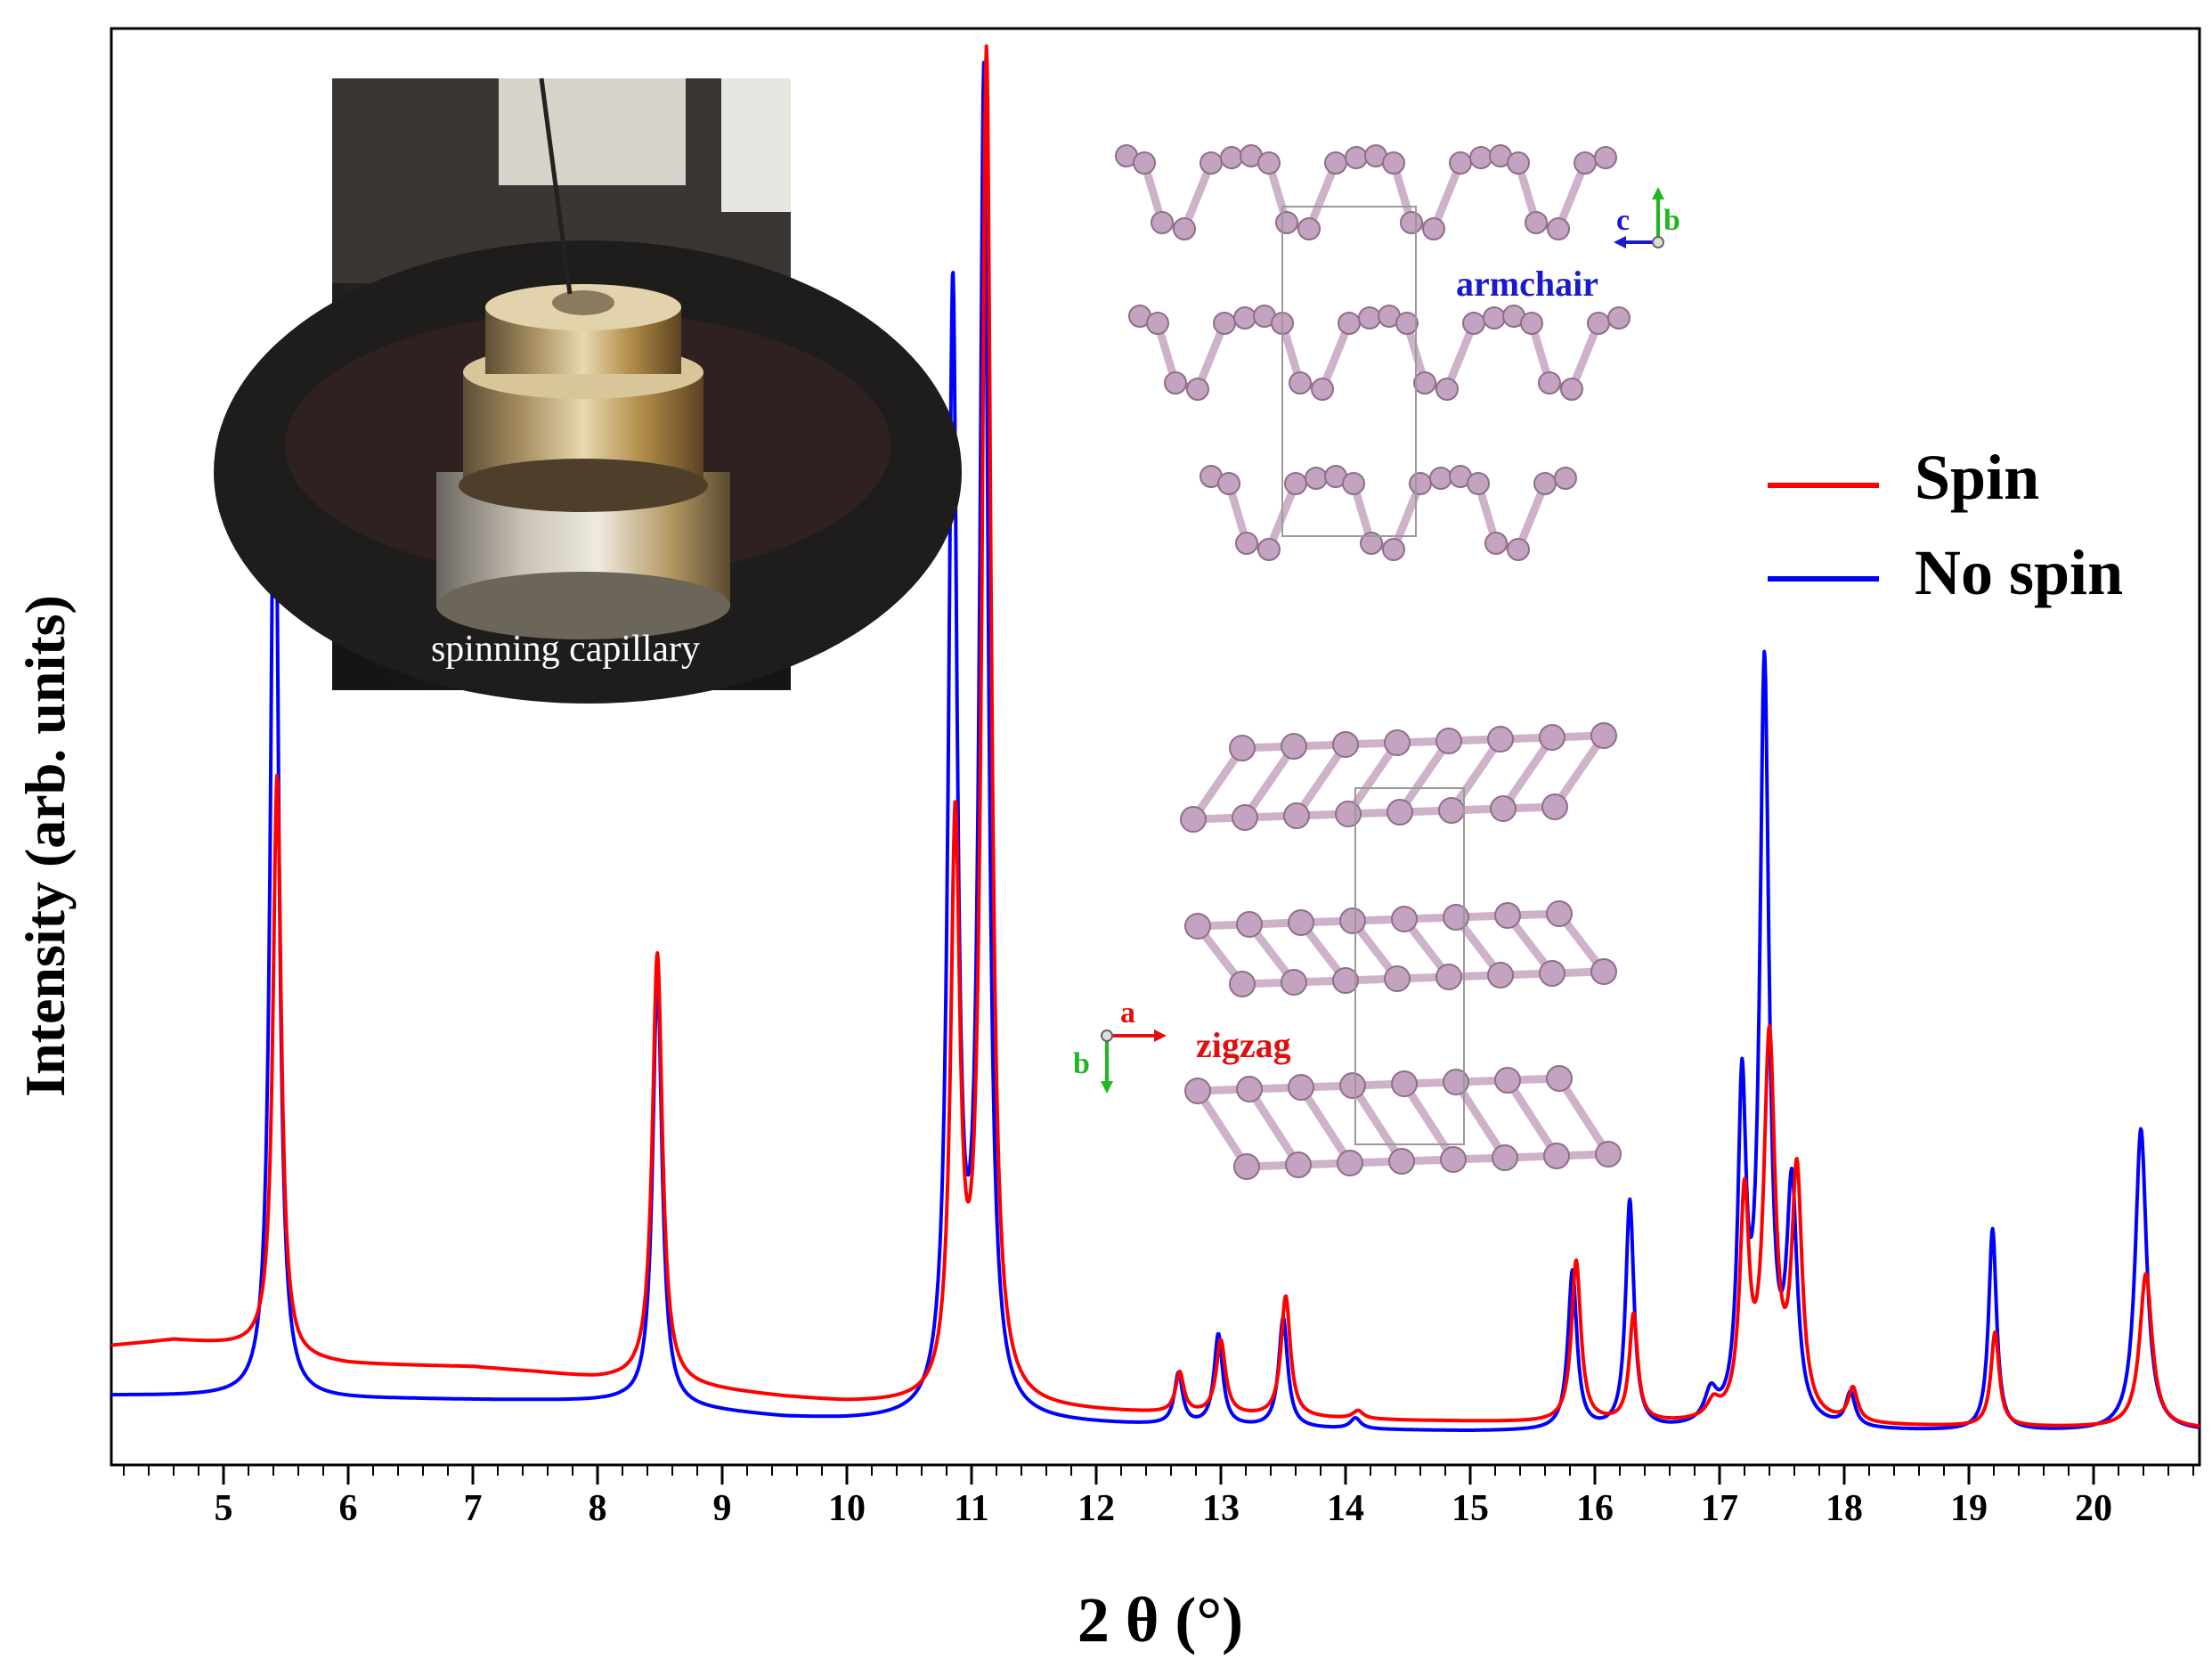  Describe the element at coordinates (1158, 1475) in the screenshot. I see `x-axis-ticks` at that location.